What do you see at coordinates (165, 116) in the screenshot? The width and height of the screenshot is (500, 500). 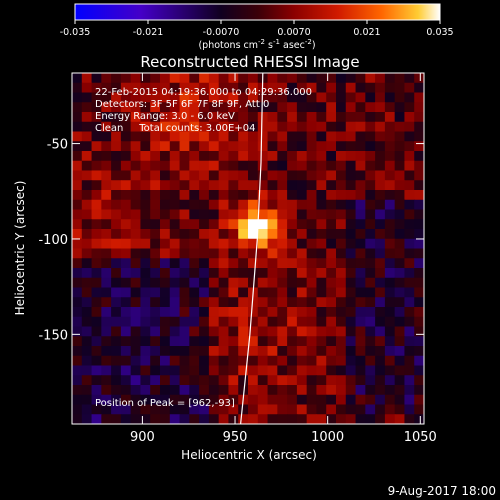 I see `annotation-energy-range: Energy Range: 3.0 - 6.0 keV` at bounding box center [165, 116].